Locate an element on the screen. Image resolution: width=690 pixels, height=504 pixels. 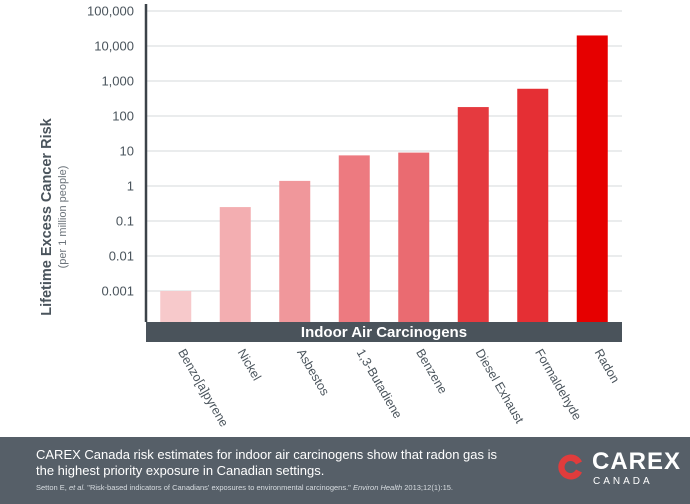
y-axis-sublabel: (per 1 million people) is located at coordinates (63, 217).